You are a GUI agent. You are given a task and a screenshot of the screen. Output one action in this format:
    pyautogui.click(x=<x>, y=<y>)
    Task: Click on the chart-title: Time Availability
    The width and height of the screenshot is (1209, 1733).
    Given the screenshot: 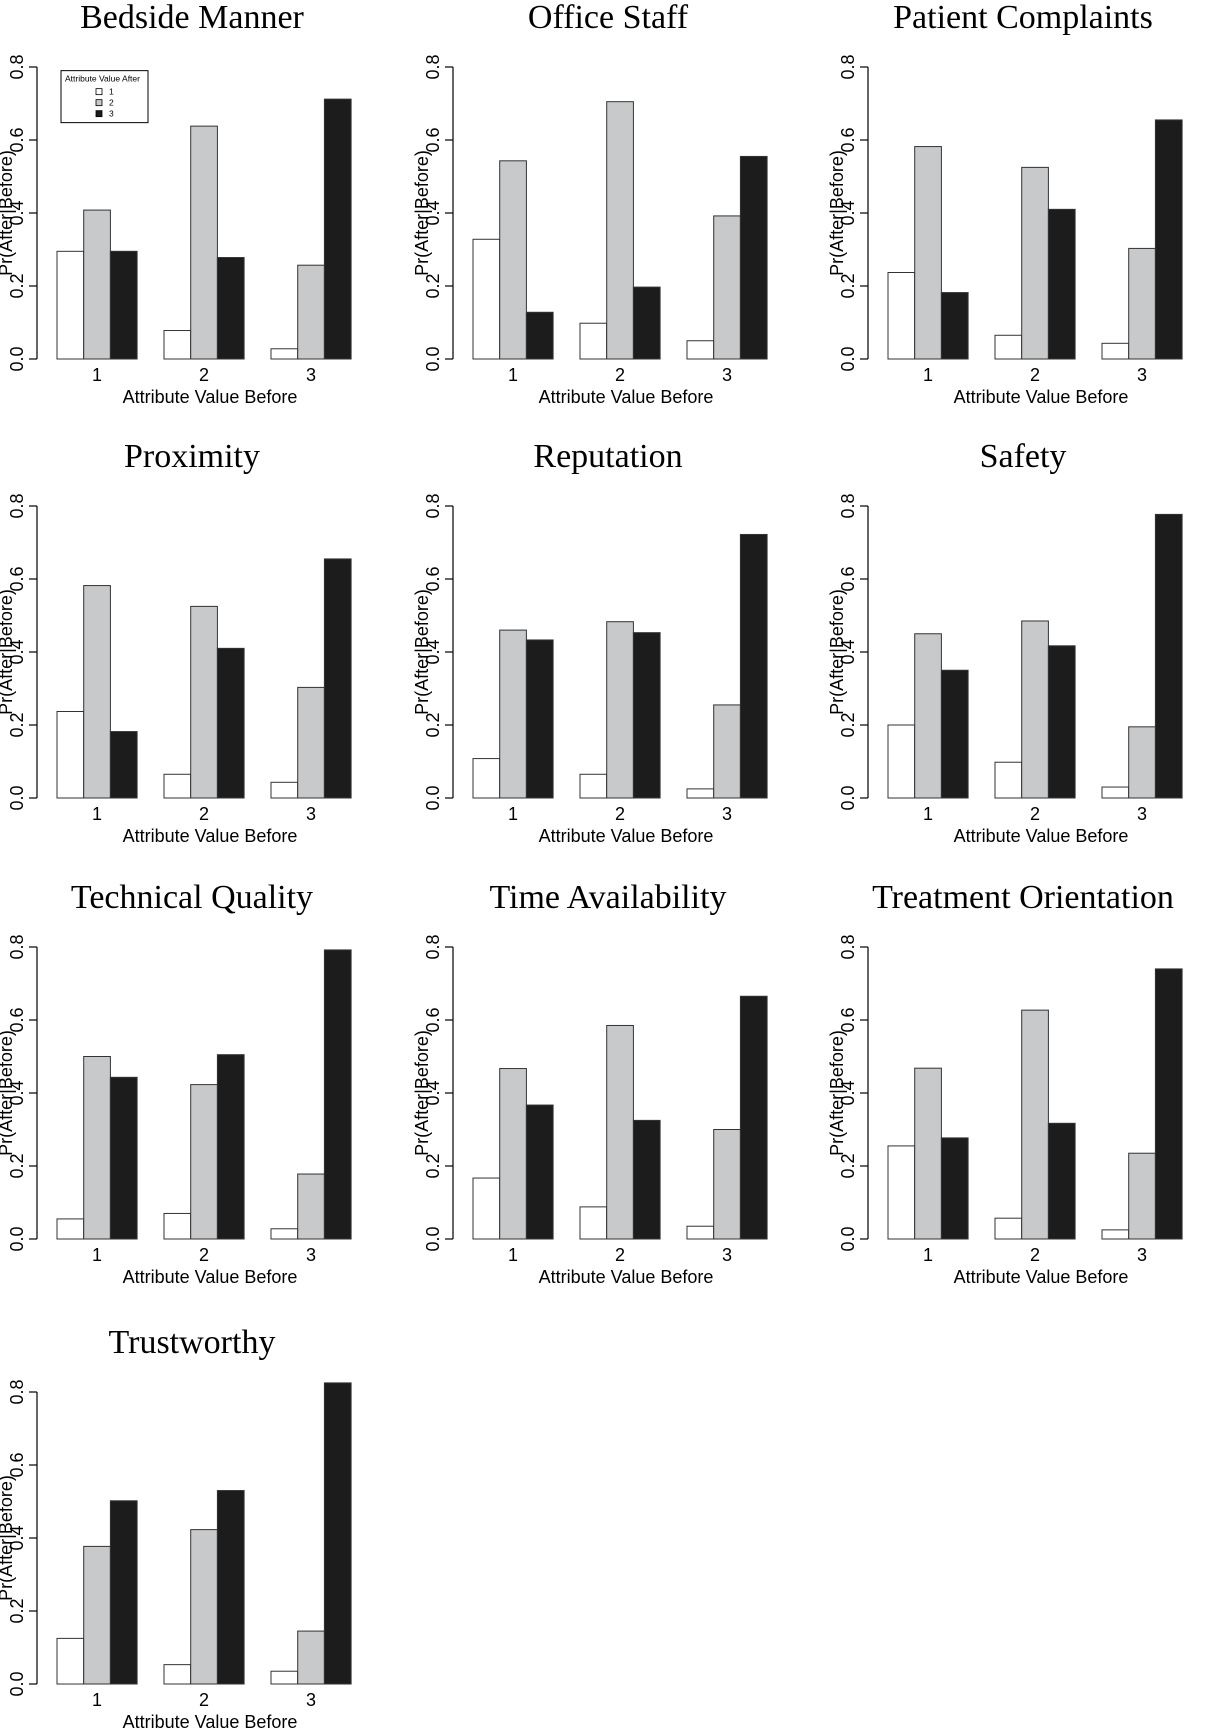 What is the action you would take?
    pyautogui.click(x=607, y=897)
    